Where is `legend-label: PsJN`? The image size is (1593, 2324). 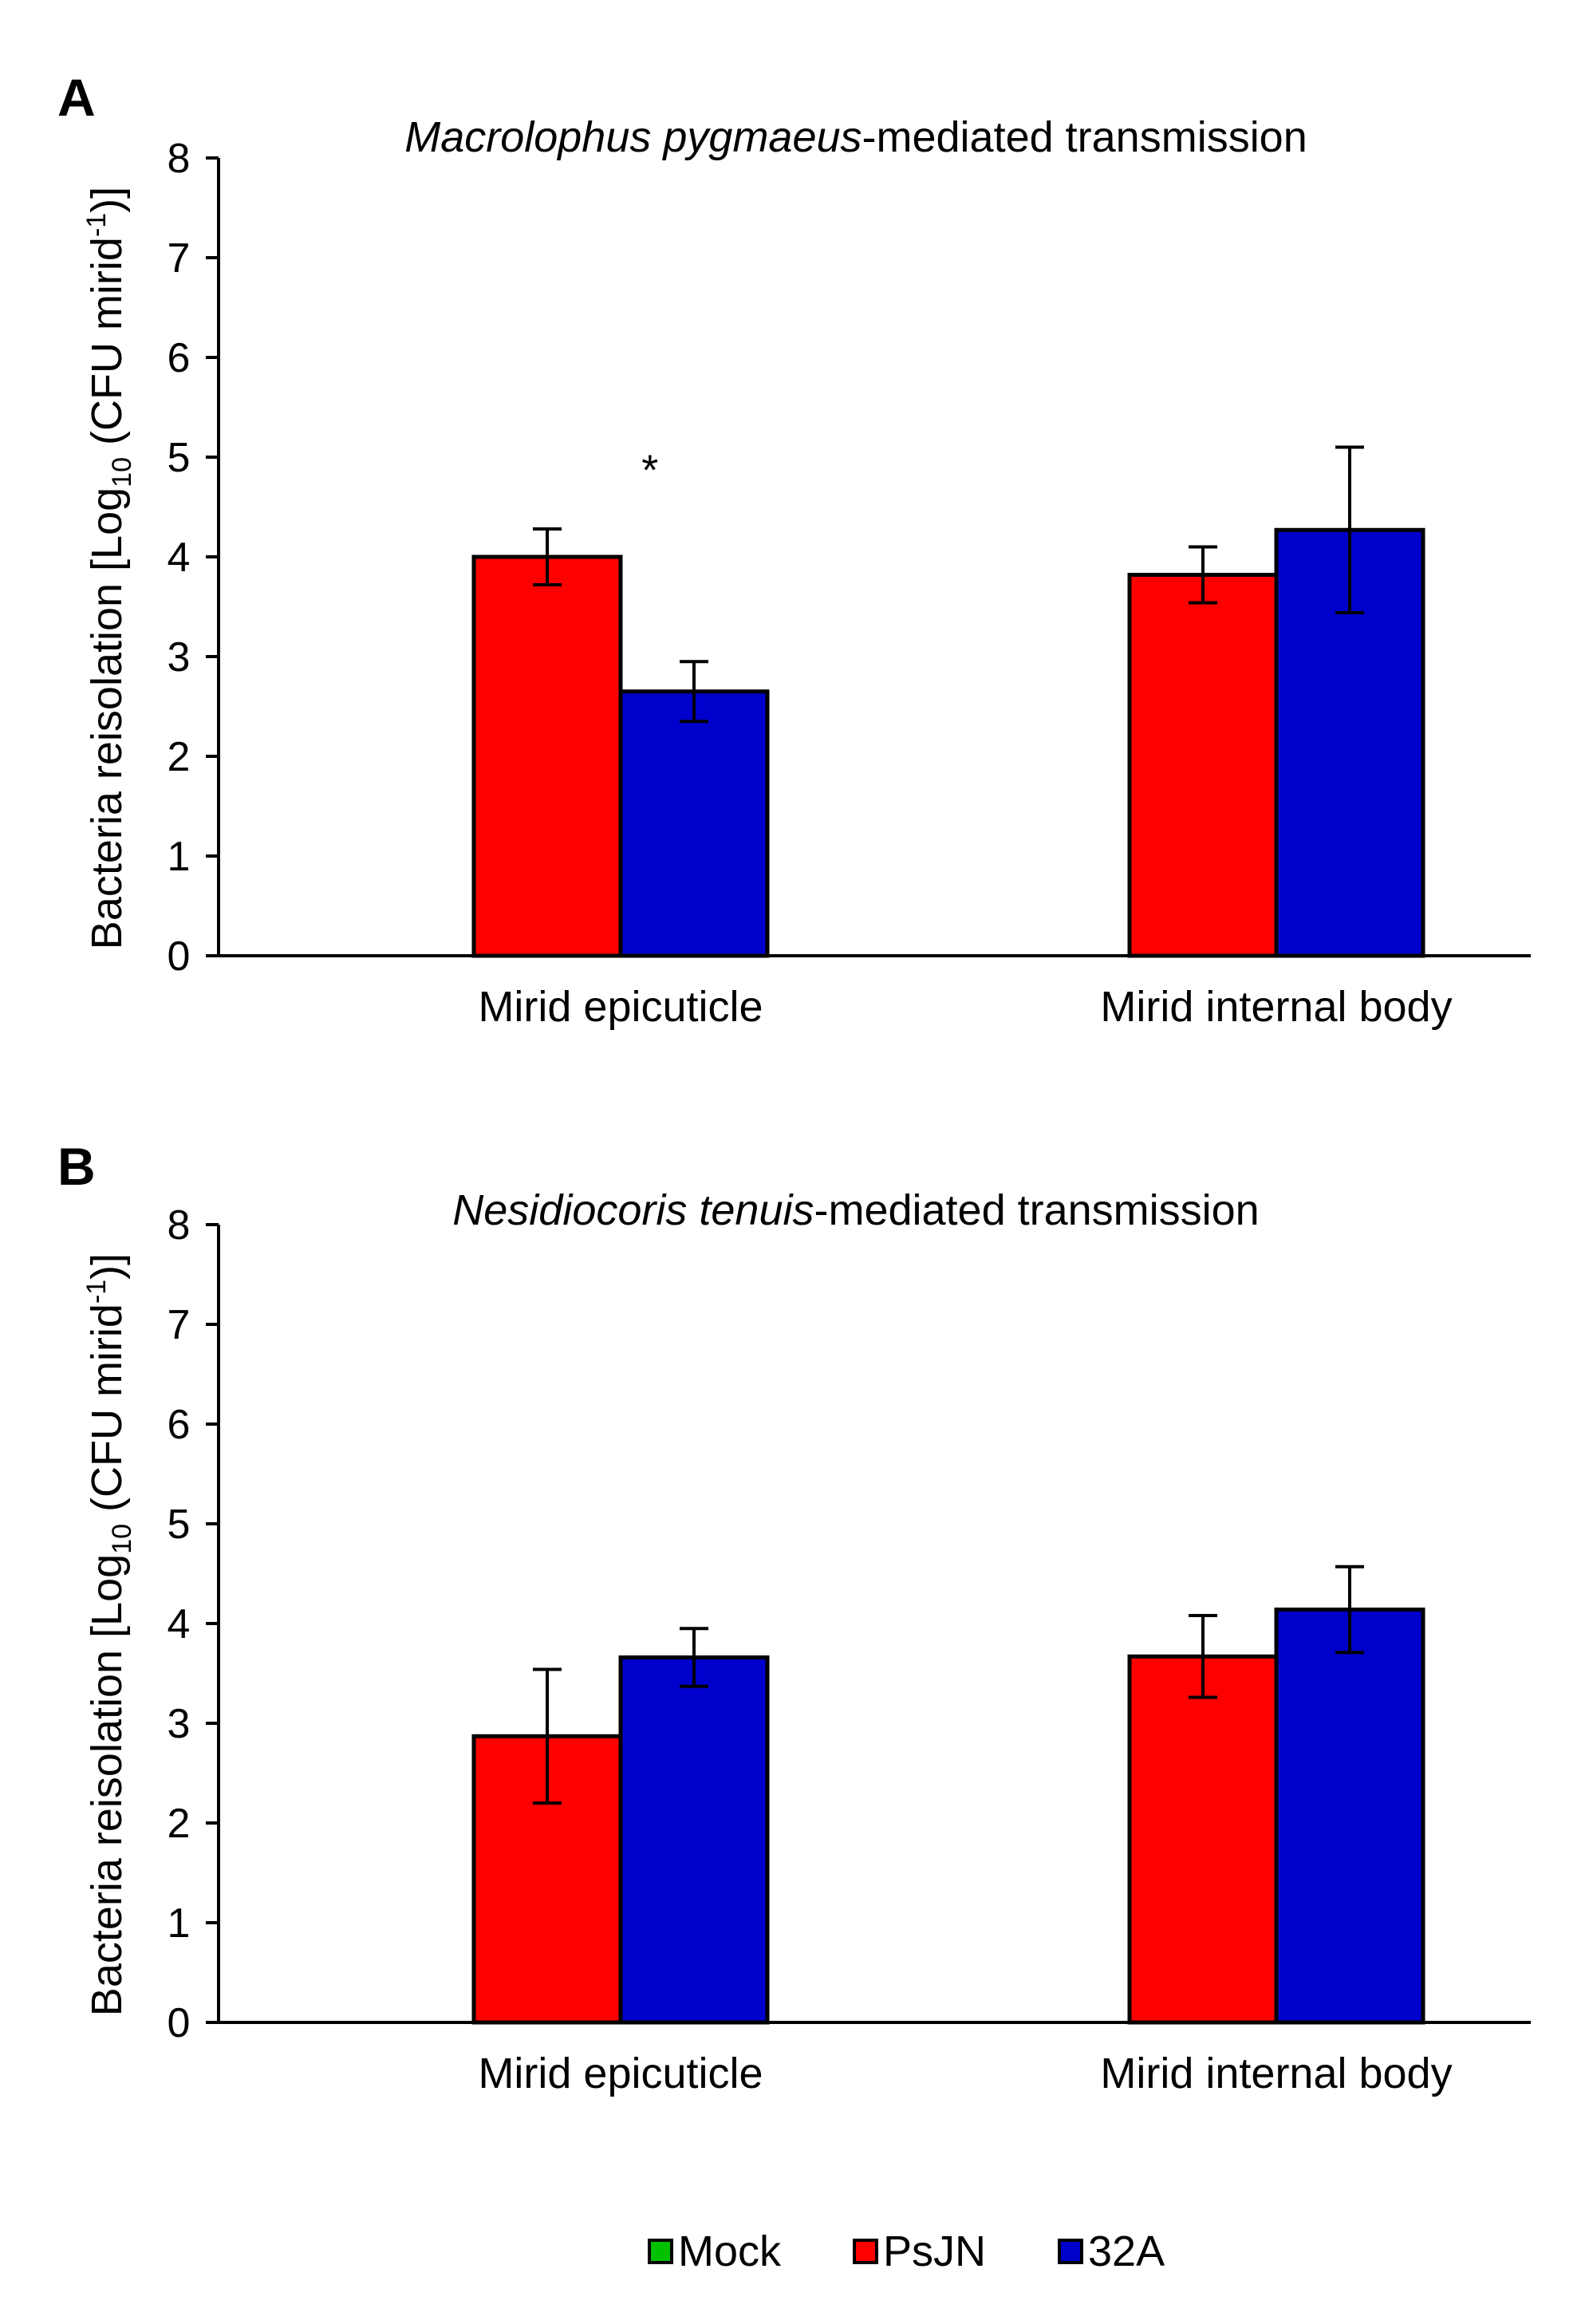
legend-label: PsJN is located at coordinates (934, 2251).